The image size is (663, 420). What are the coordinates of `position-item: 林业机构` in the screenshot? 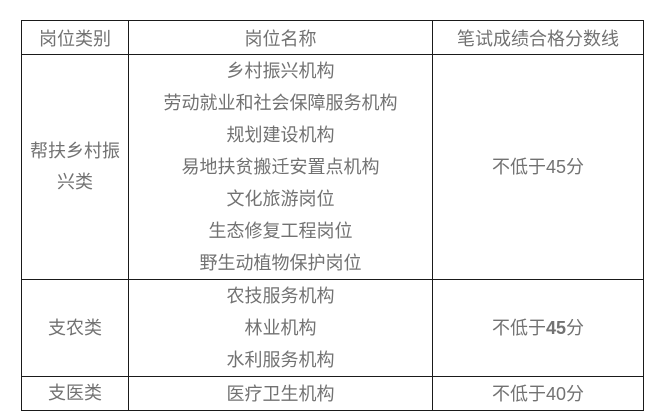 It's located at (280, 328).